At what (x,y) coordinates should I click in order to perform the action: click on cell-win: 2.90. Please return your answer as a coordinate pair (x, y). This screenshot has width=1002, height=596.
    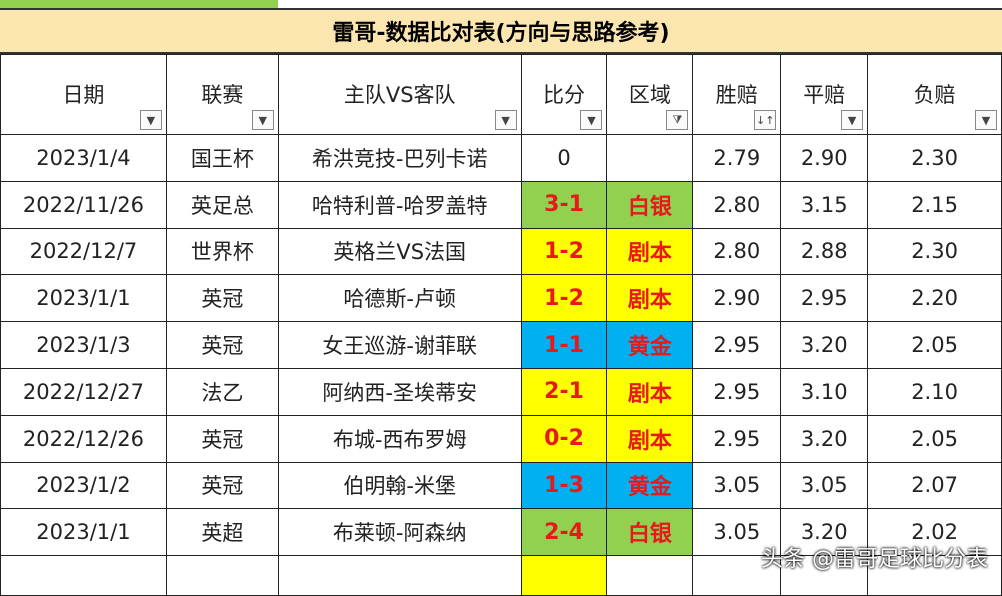
    Looking at the image, I should click on (737, 298).